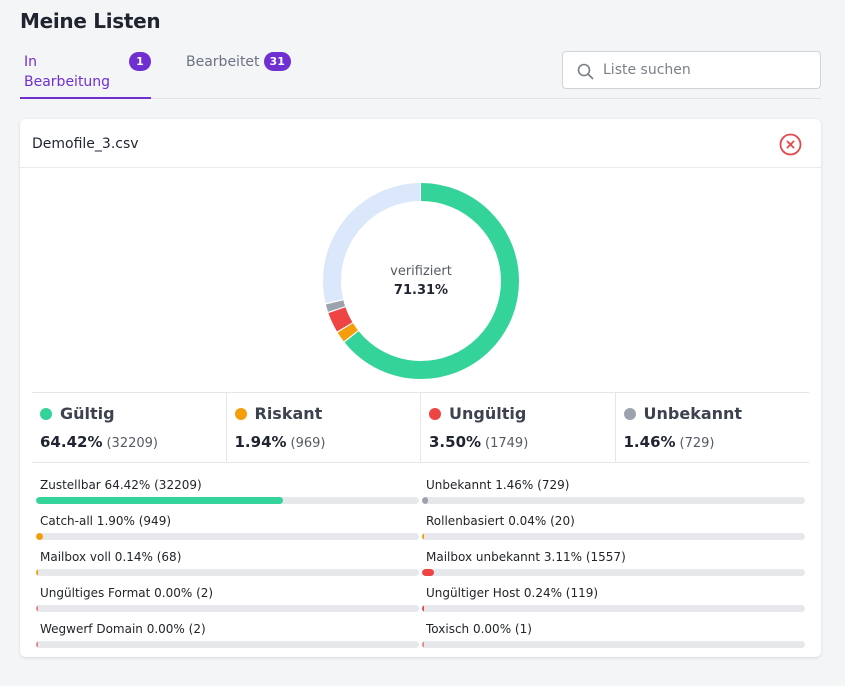 Image resolution: width=845 pixels, height=686 pixels. I want to click on verification-donut-chart: verifiziert 71.31%, so click(421, 281).